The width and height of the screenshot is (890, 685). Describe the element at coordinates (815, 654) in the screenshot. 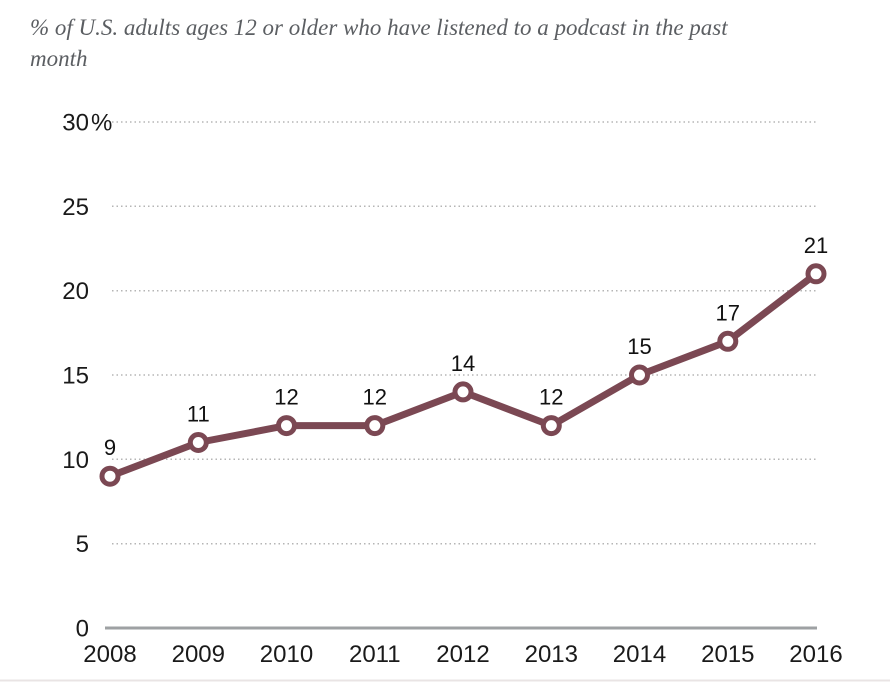

I see `x-tick-label: 2016` at that location.